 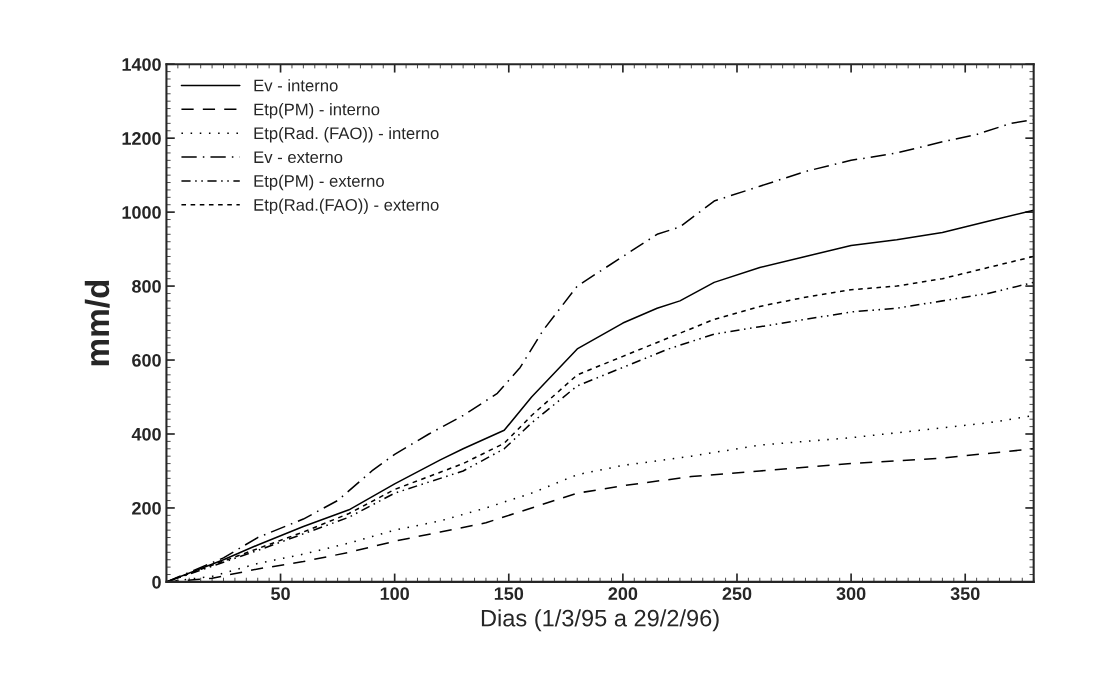 I want to click on x-tick-label: 150, so click(x=509, y=594).